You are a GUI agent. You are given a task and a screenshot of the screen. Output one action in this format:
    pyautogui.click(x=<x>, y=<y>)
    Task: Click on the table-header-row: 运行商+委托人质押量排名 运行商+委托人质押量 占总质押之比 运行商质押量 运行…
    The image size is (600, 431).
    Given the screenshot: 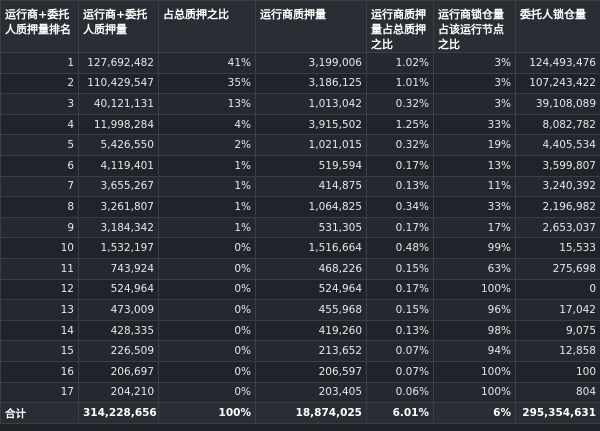 What is the action you would take?
    pyautogui.click(x=300, y=26)
    